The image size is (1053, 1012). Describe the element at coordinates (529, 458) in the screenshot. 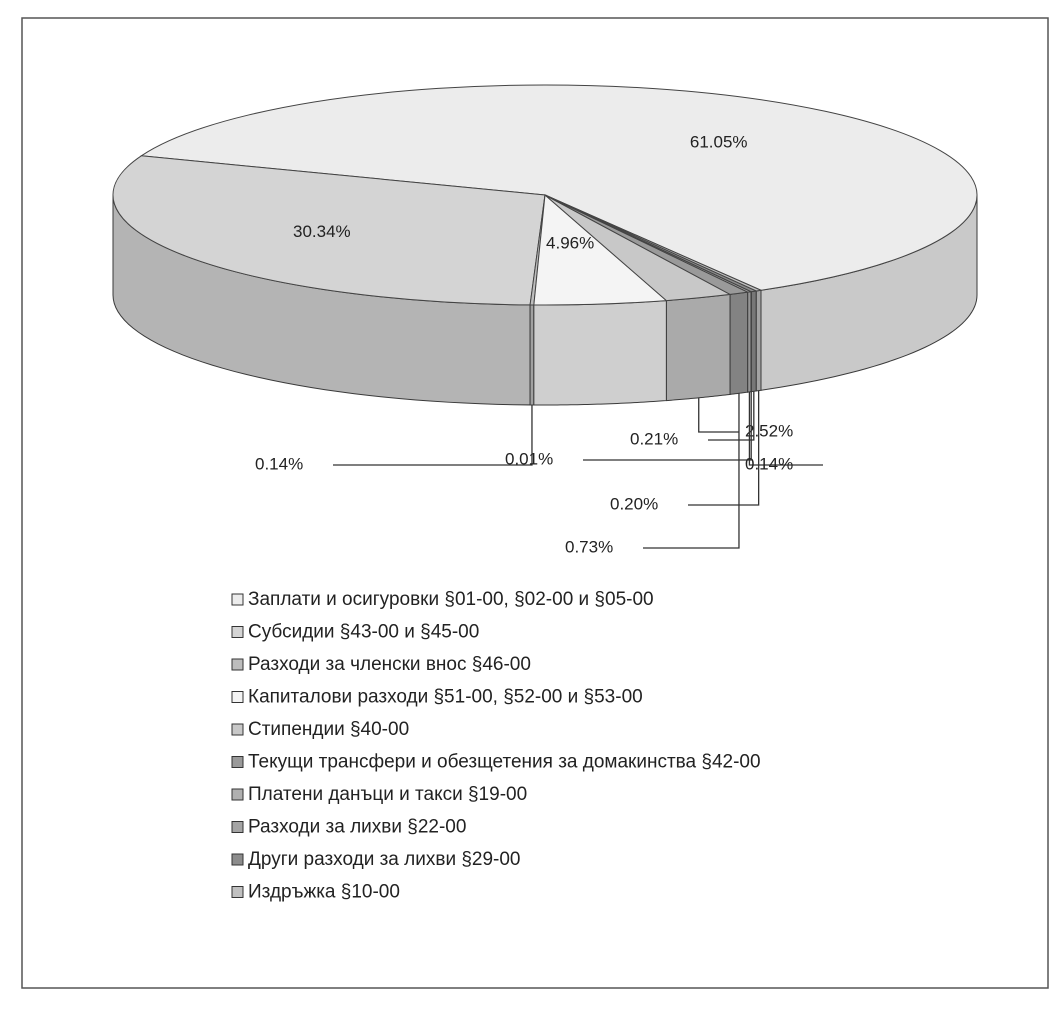

I see `data-label: 0.01%` at that location.